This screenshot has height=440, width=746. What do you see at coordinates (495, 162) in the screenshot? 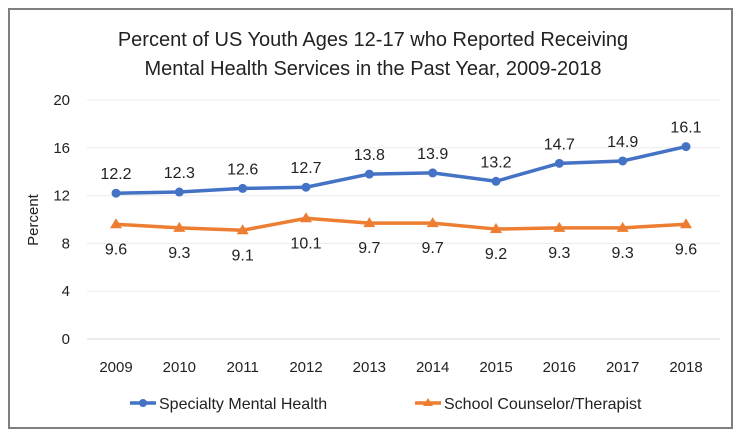
I see `data-label: 13.2` at bounding box center [495, 162].